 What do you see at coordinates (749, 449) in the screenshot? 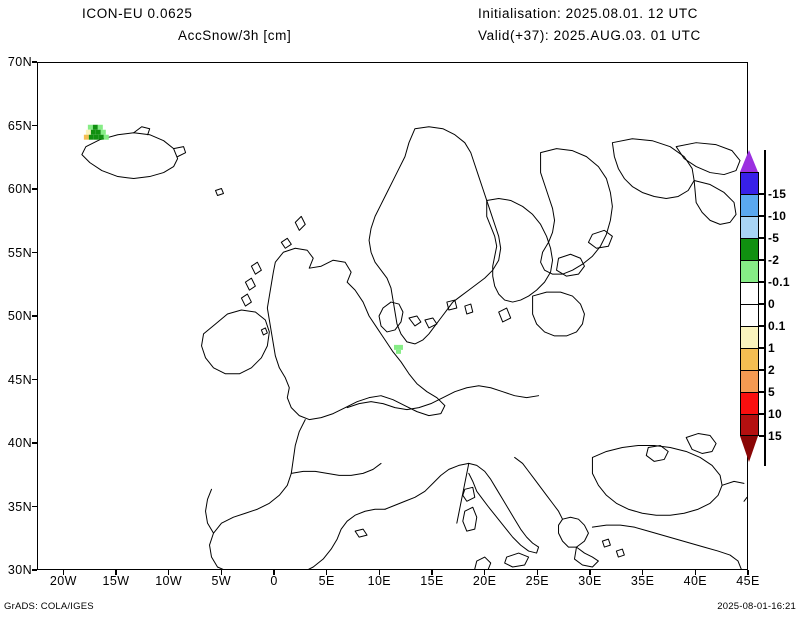
I see `colorbar-arrow-bottom` at bounding box center [749, 449].